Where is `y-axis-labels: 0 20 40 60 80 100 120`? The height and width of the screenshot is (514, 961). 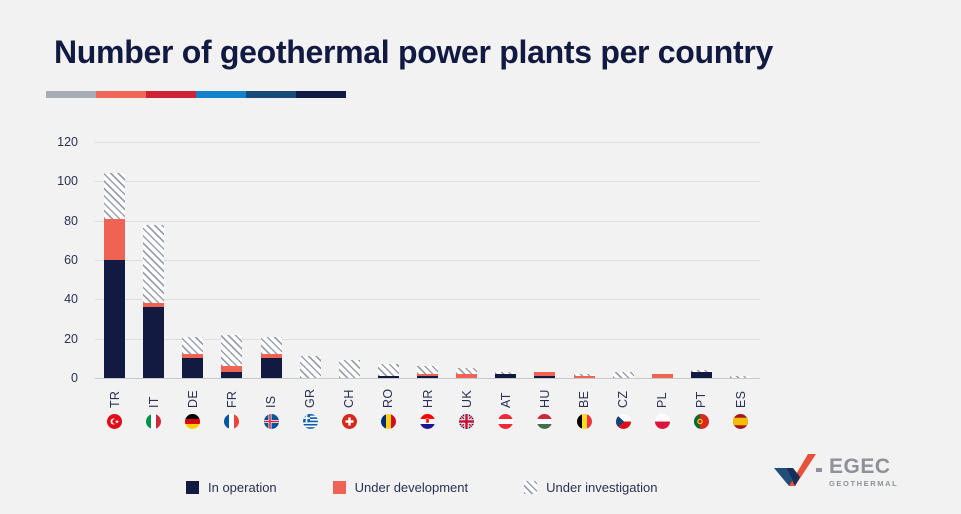 y-axis-labels: 0 20 40 60 80 100 120 is located at coordinates (44, 260).